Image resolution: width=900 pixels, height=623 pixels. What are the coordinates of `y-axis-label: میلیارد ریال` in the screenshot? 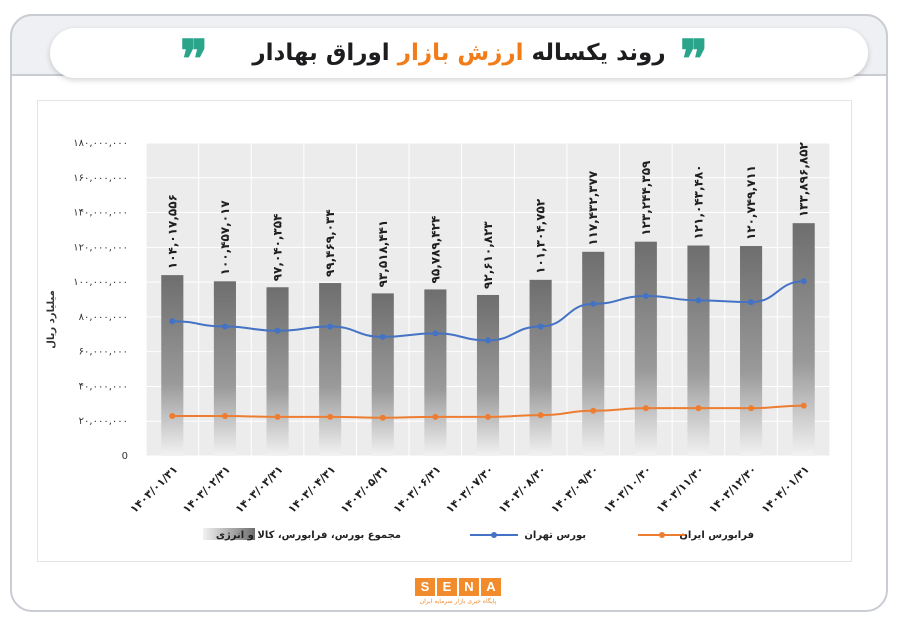 It's located at (51, 319).